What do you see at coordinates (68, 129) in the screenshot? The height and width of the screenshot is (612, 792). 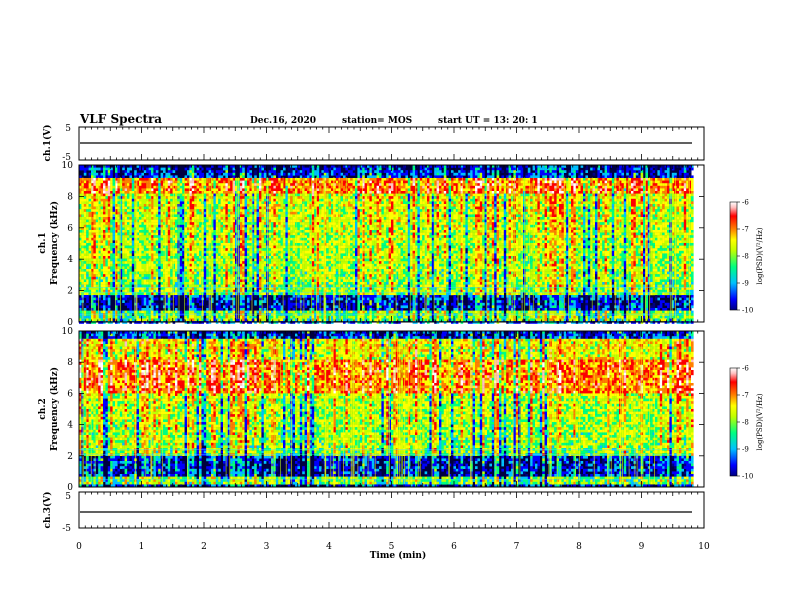 I see `ch1-ytick-top: 5` at bounding box center [68, 129].